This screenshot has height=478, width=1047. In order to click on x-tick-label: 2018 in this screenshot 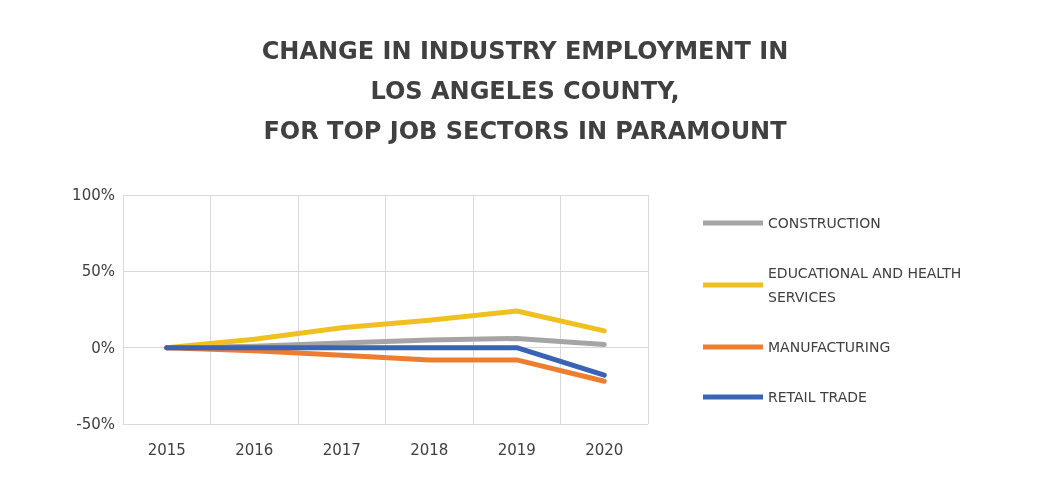, I will do `click(429, 449)`.